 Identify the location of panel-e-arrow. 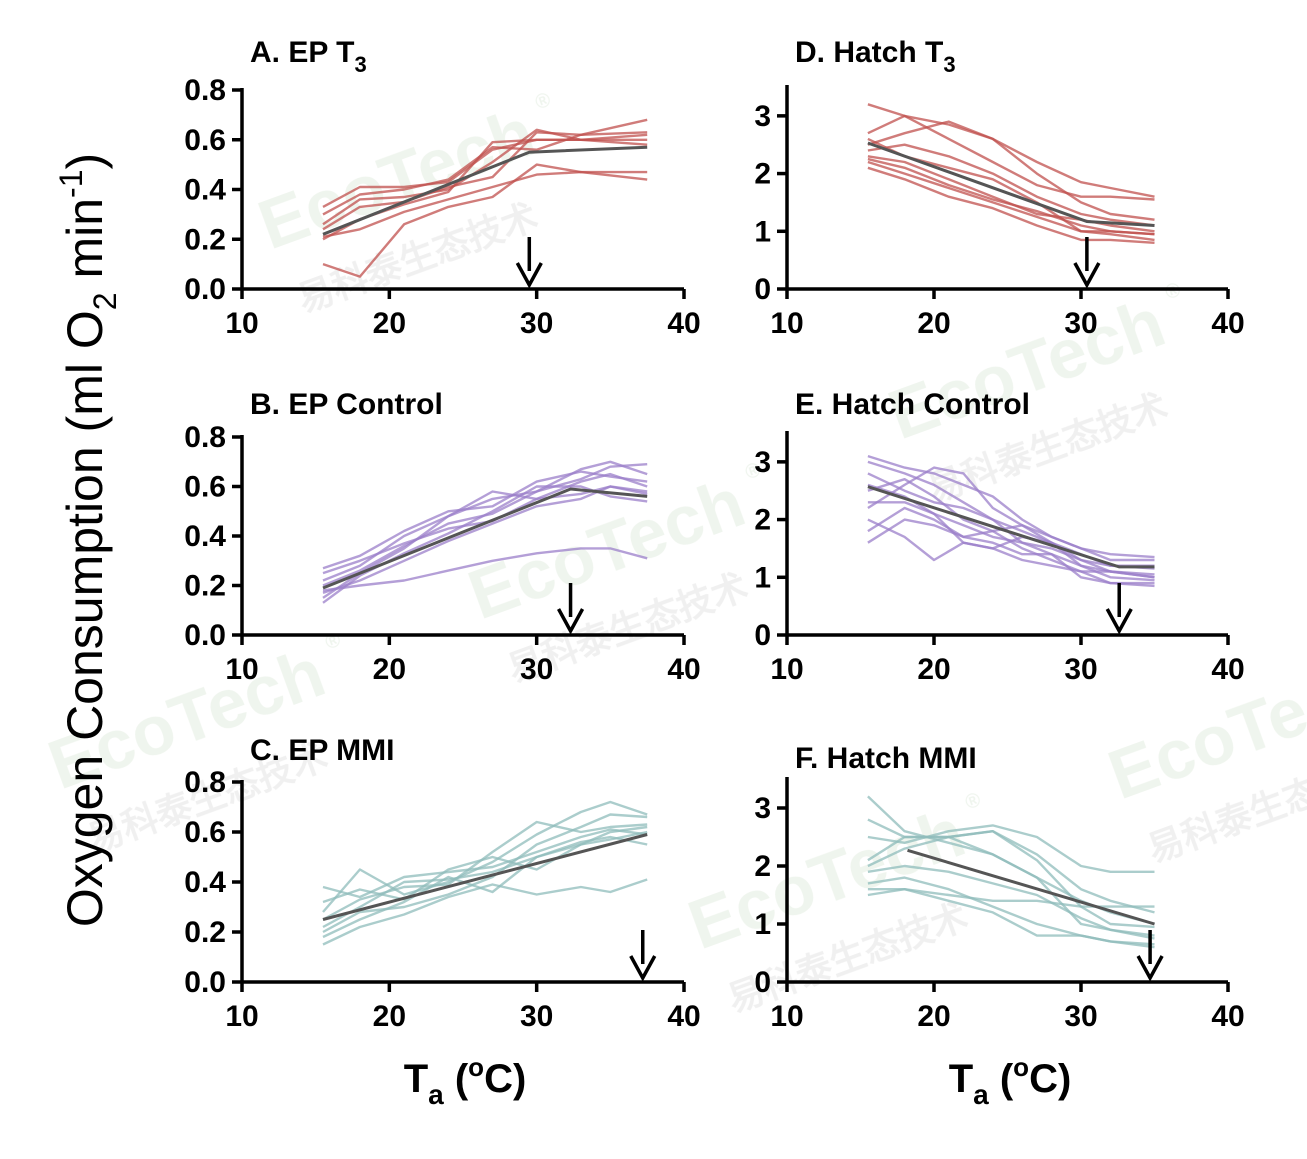
(1119, 609).